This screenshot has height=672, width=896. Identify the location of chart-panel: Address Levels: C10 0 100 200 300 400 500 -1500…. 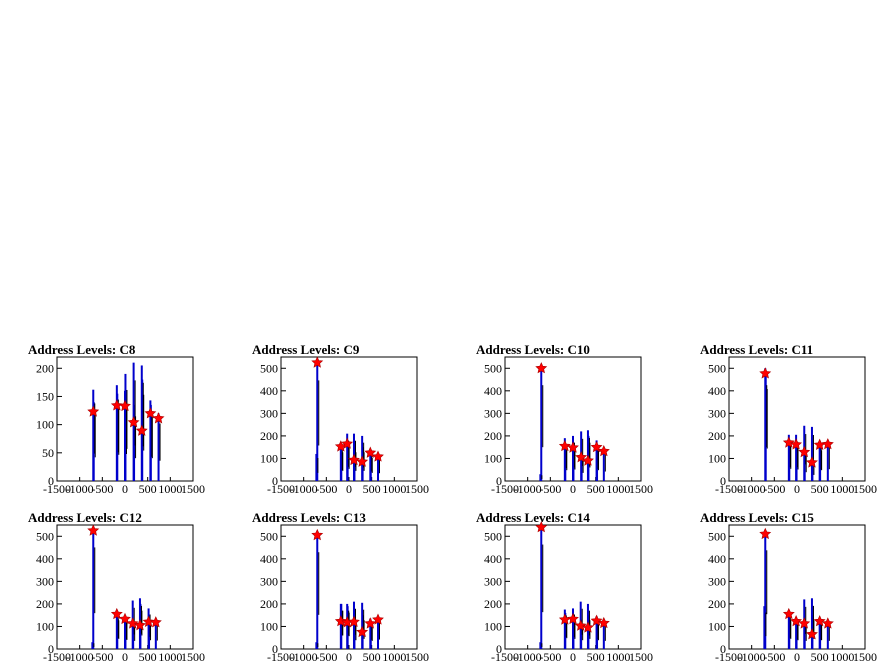
(564, 419).